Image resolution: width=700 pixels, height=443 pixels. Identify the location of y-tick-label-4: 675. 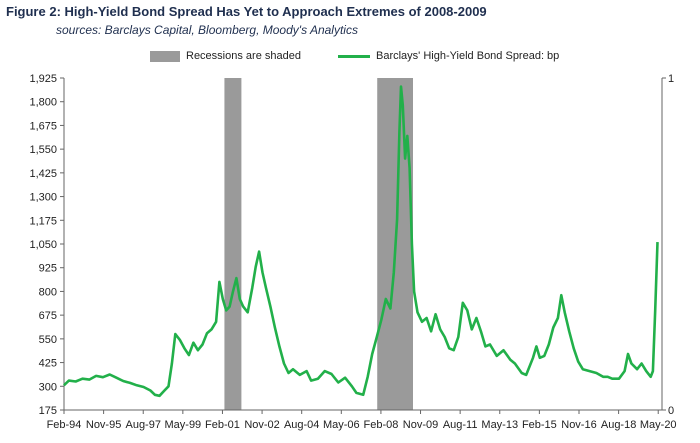
(48, 316).